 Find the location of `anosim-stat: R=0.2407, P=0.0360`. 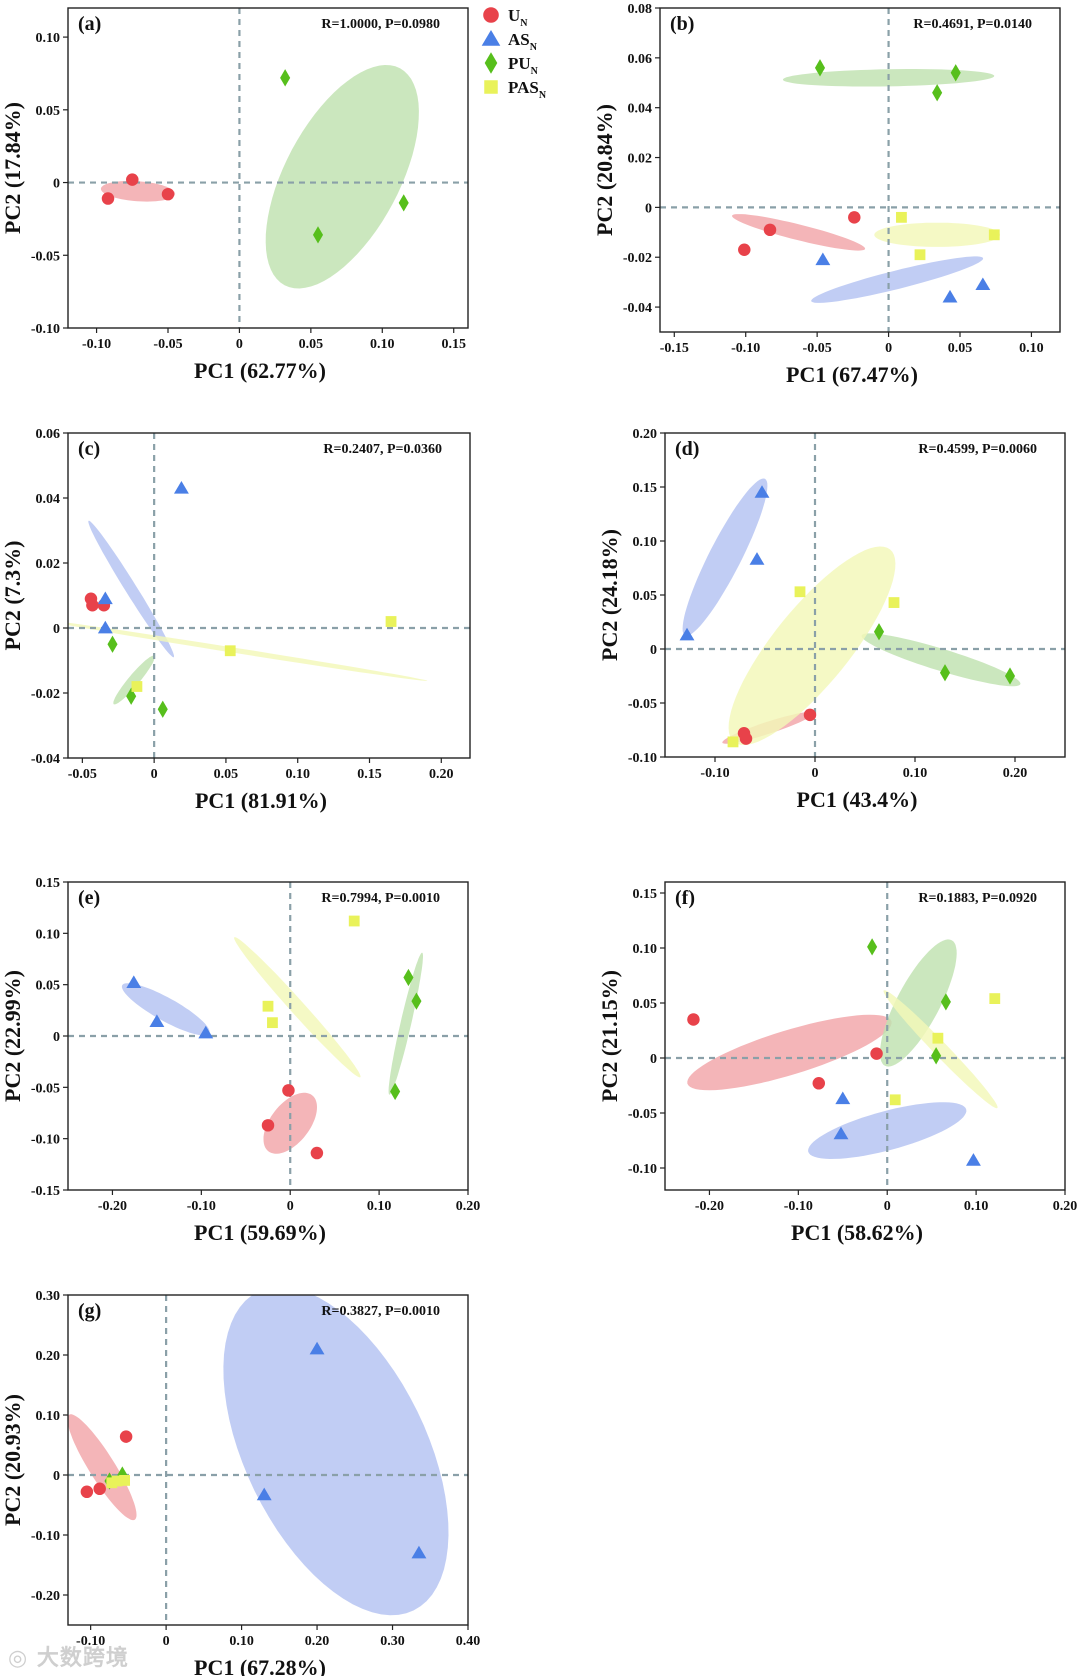

anosim-stat: R=0.2407, P=0.0360 is located at coordinates (382, 449).